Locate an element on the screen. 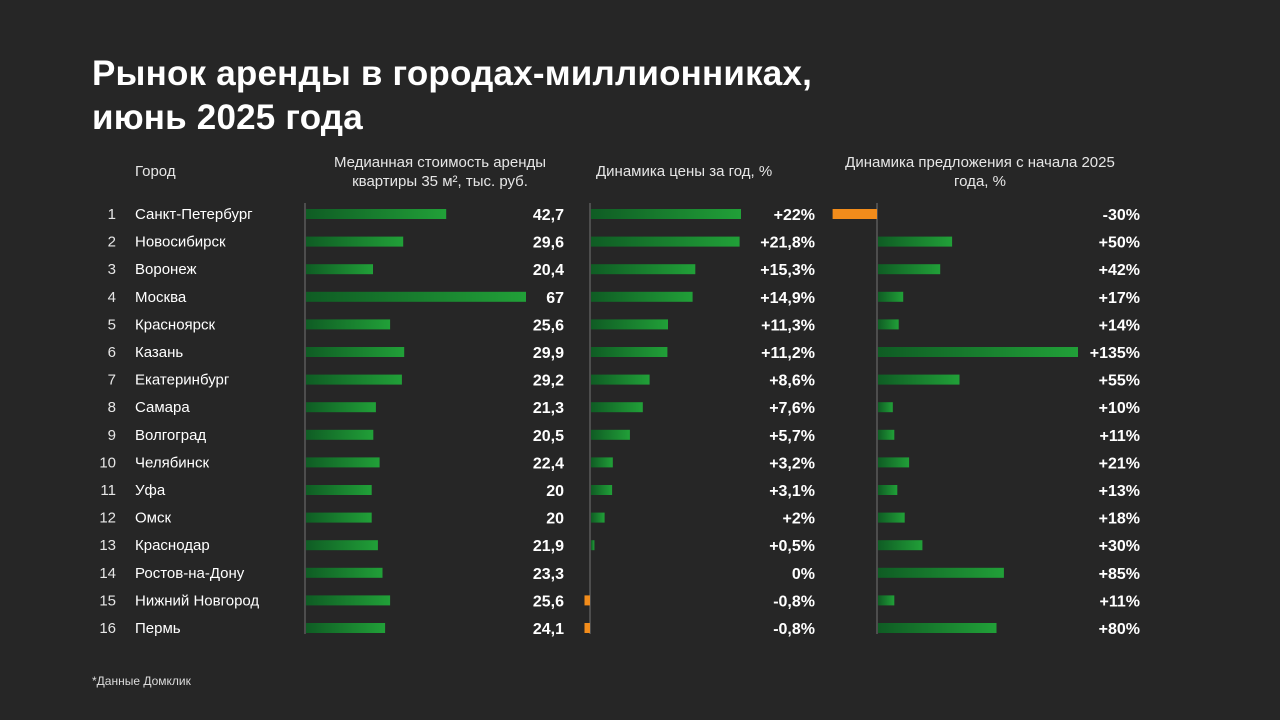 Image resolution: width=1280 pixels, height=720 pixels. value-label-s1: 20 is located at coordinates (555, 491).